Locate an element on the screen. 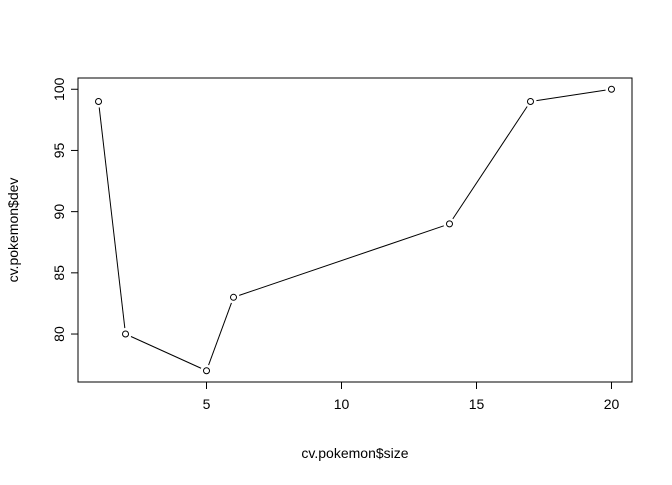 This screenshot has height=485, width=672. x-axis: 5 10 15 20 is located at coordinates (411, 396).